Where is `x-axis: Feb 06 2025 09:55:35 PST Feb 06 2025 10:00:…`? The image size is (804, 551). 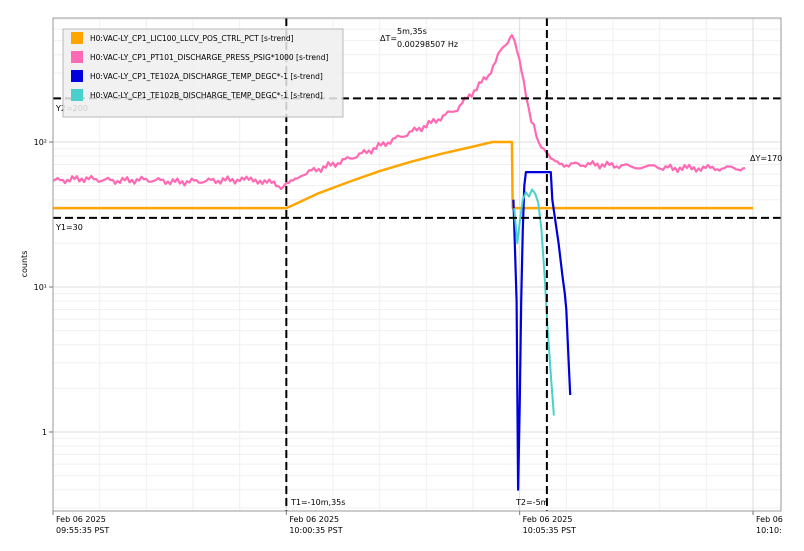
x-axis: Feb 06 2025 09:55:35 PST Feb 06 2025 10:00:… is located at coordinates (417, 523).